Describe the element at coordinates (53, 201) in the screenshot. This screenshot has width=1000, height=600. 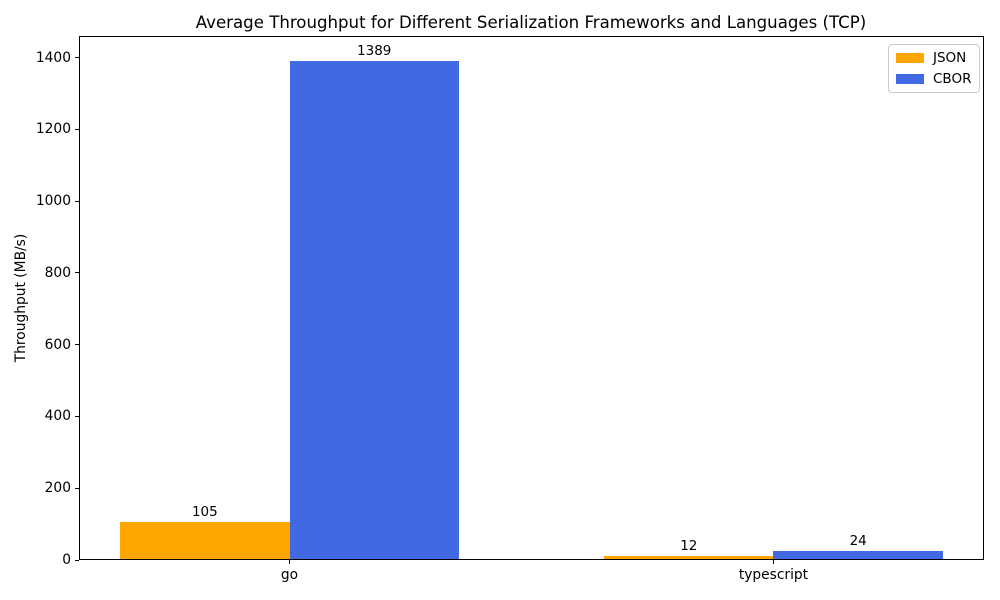
I see `y-tick-label: 1000` at that location.